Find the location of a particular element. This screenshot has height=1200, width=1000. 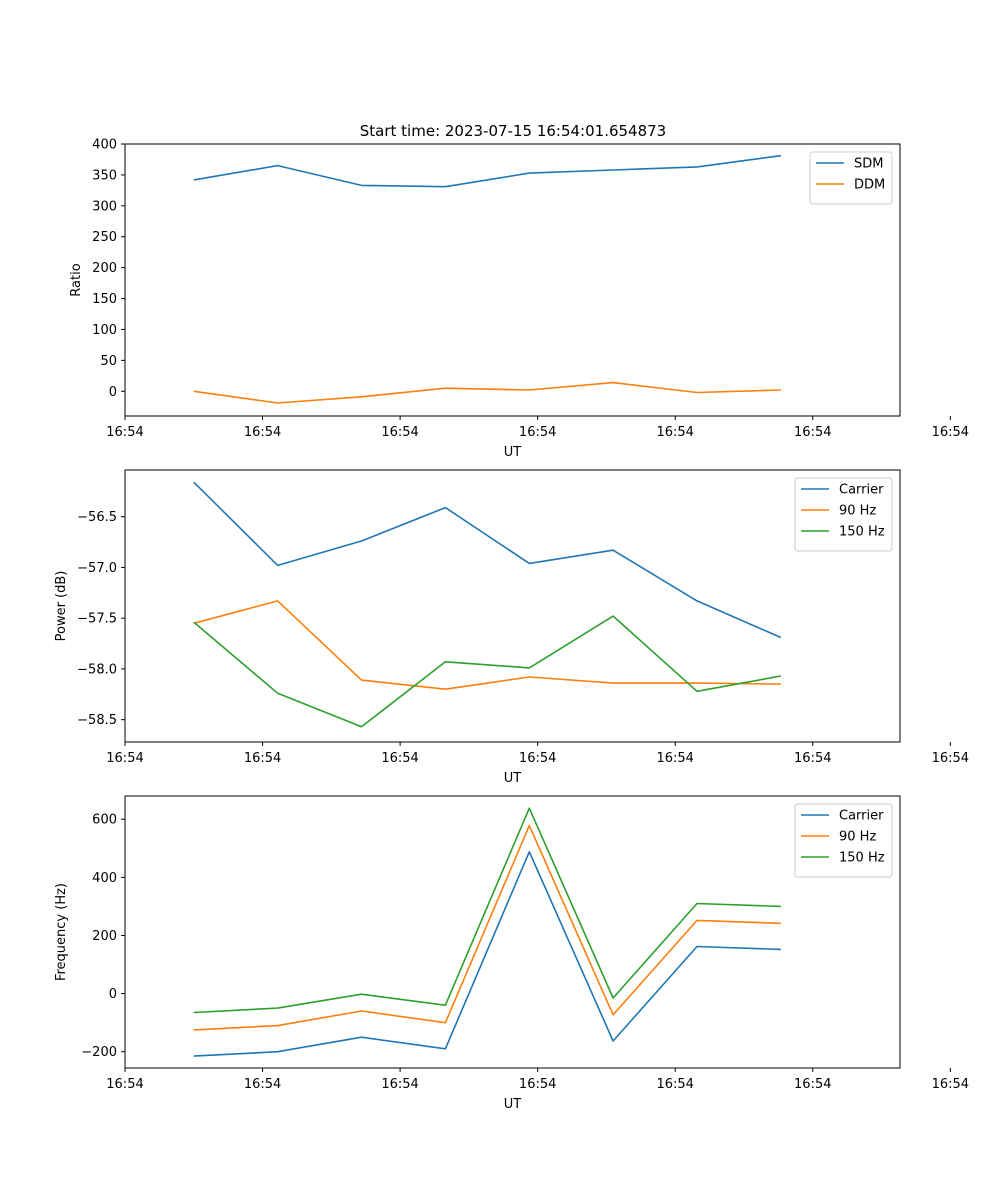

ratio-legend-label: DDM is located at coordinates (869, 185).